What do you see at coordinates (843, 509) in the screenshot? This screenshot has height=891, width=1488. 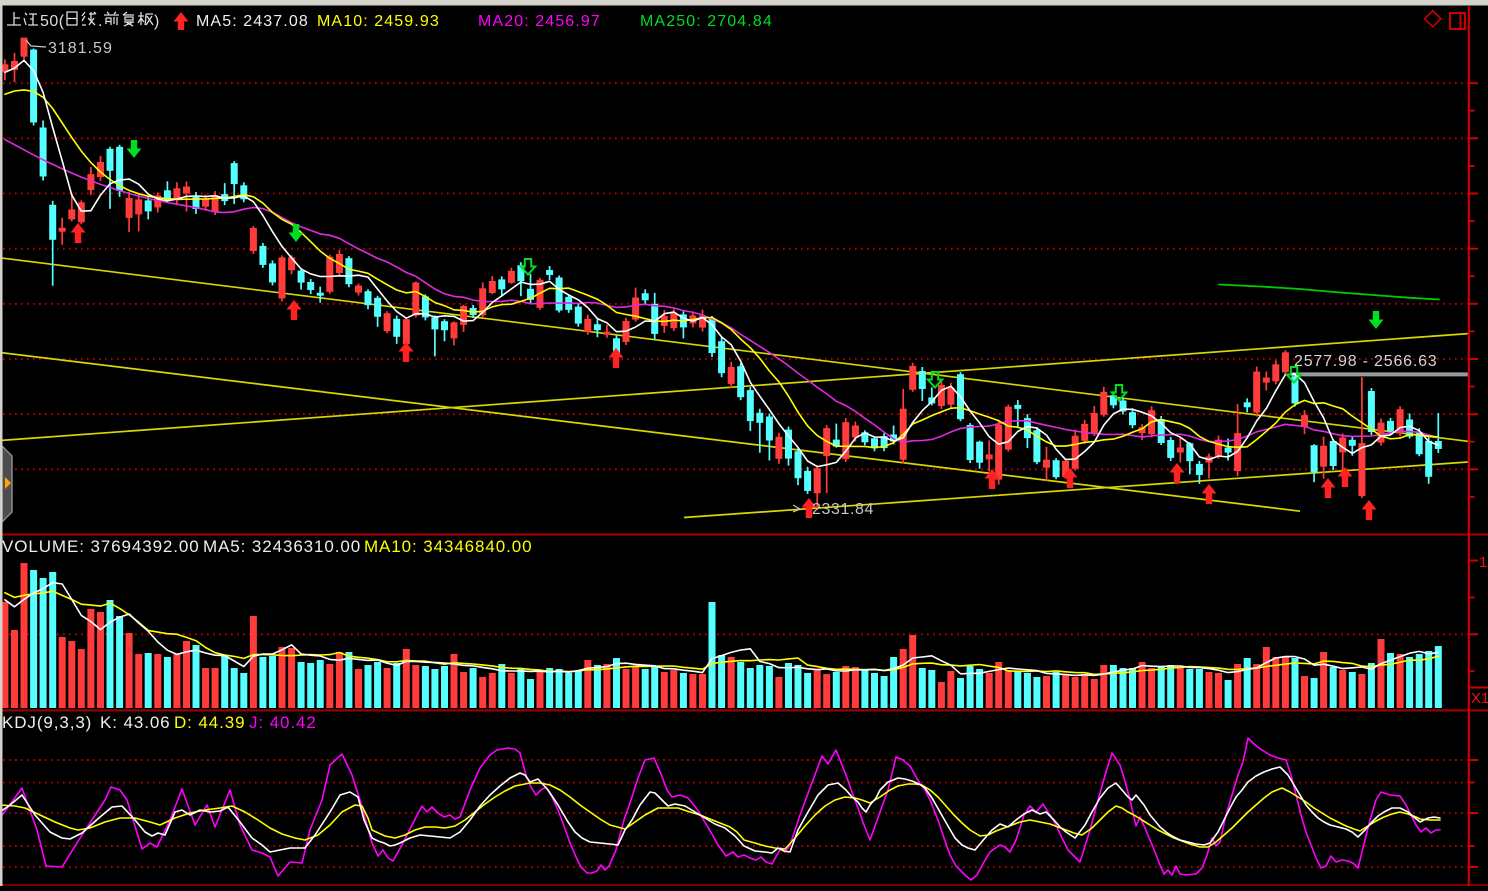 I see `svg-text: 2331.84` at bounding box center [843, 509].